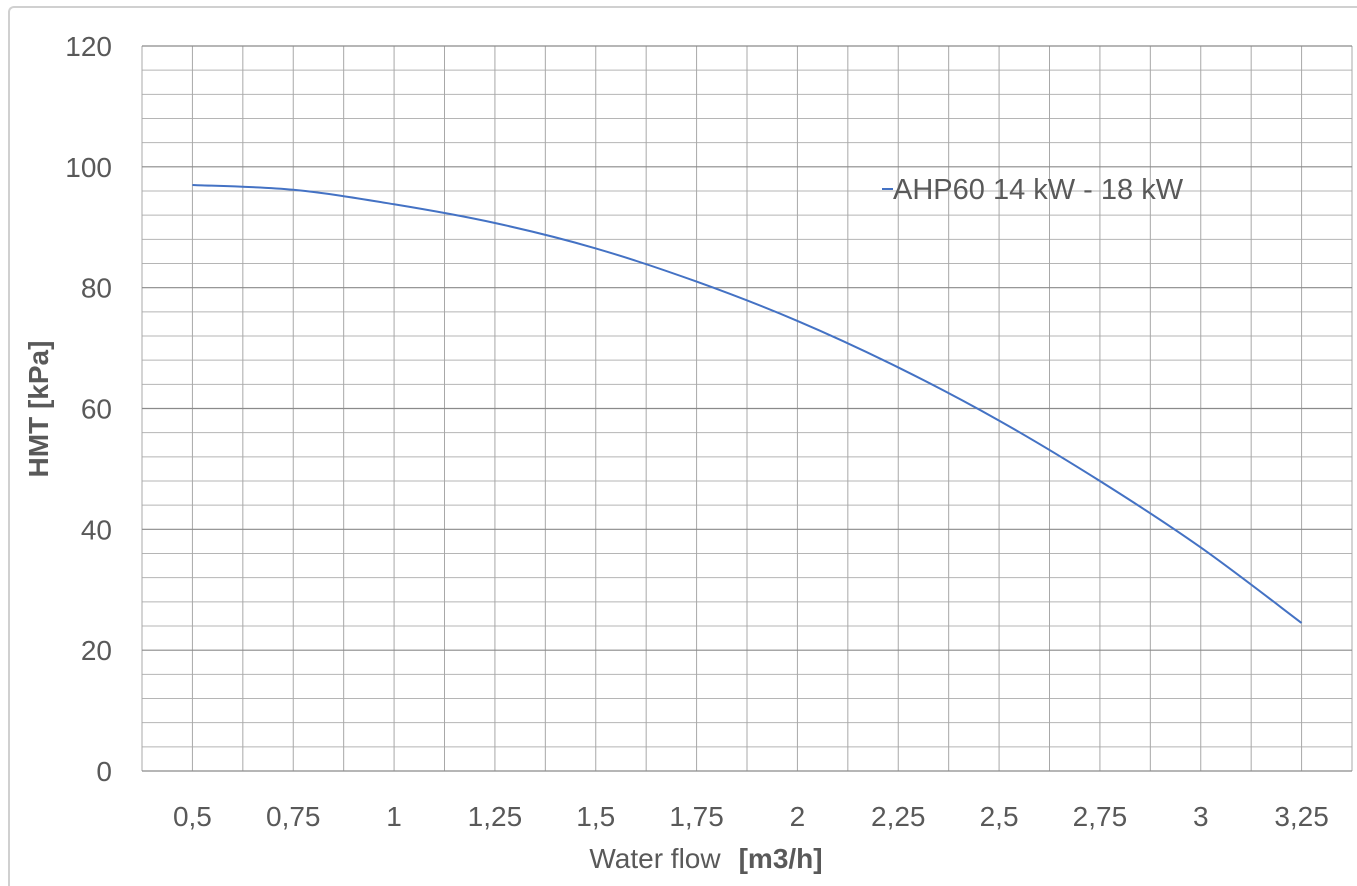 The image size is (1357, 886). What do you see at coordinates (495, 816) in the screenshot?
I see `x-tick-label: 1,25` at bounding box center [495, 816].